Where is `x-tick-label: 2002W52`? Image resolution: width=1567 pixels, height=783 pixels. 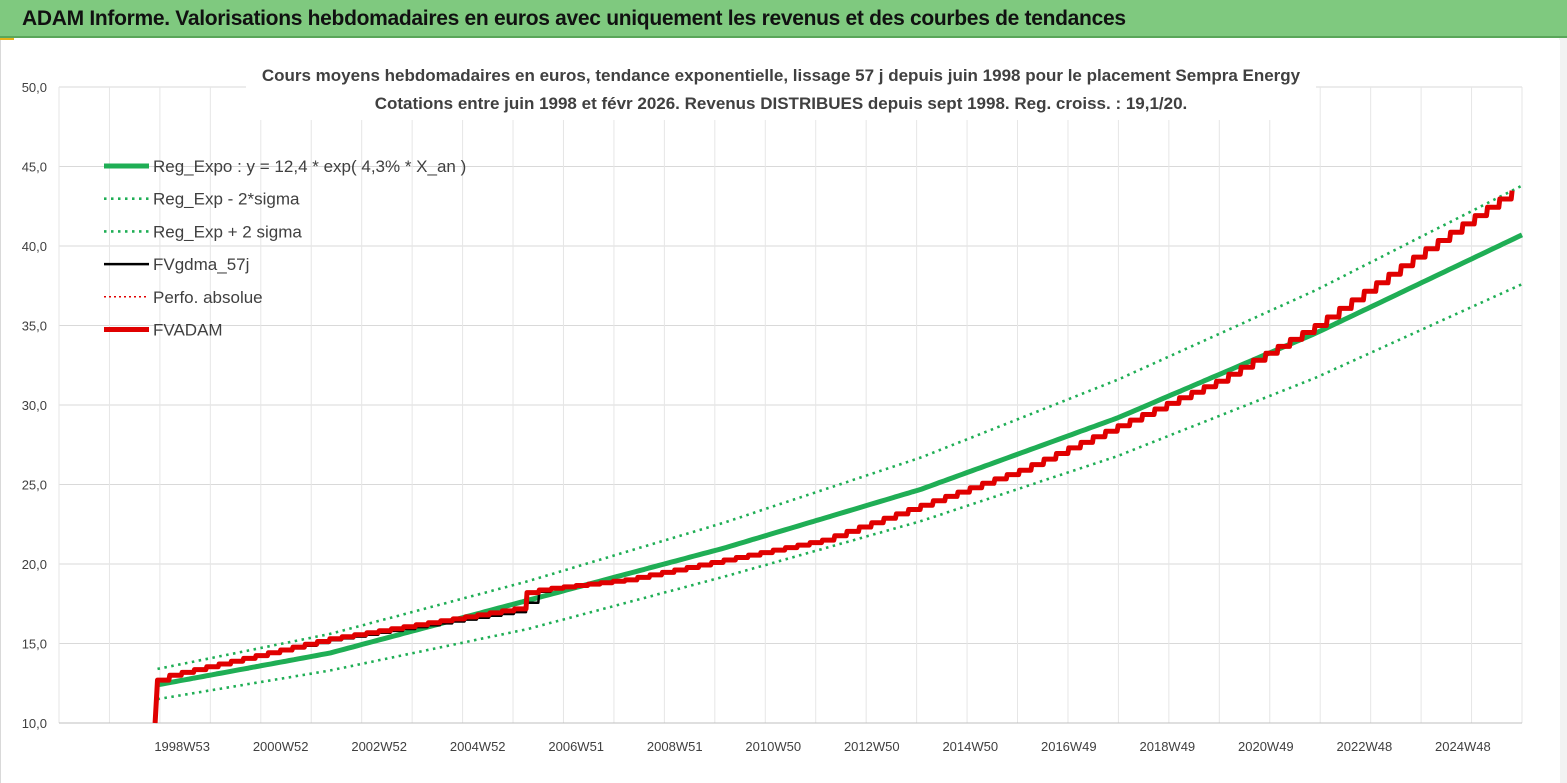 x-tick-label: 2002W52 is located at coordinates (379, 746).